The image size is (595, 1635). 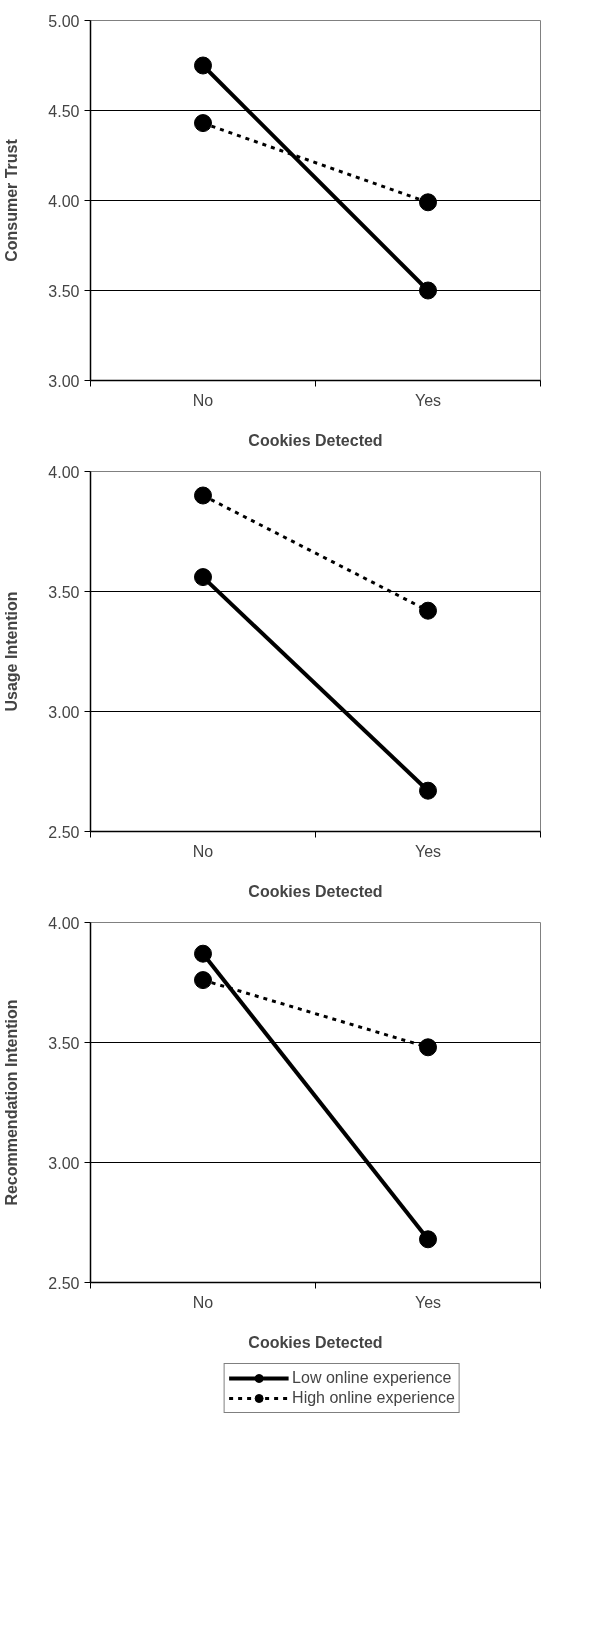 I want to click on legend-label: Low online experience, so click(x=372, y=1378).